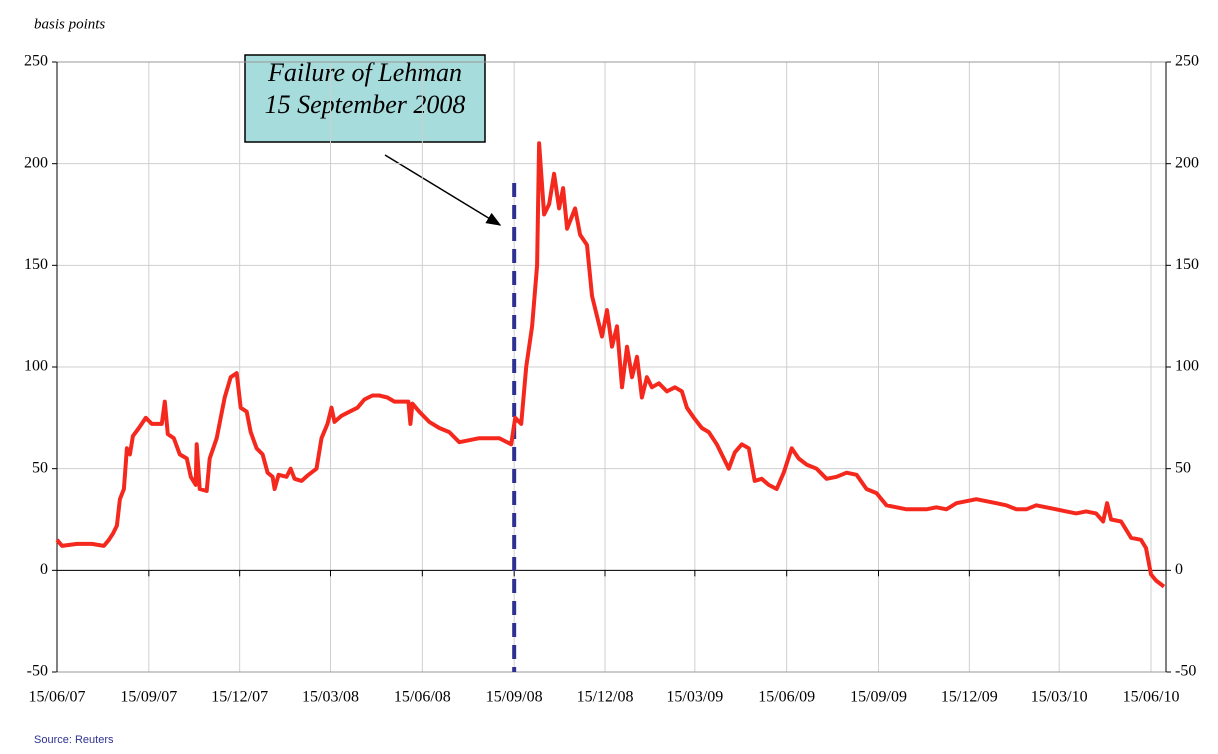 The width and height of the screenshot is (1218, 754). What do you see at coordinates (74, 740) in the screenshot?
I see `source: Source: Reuters` at bounding box center [74, 740].